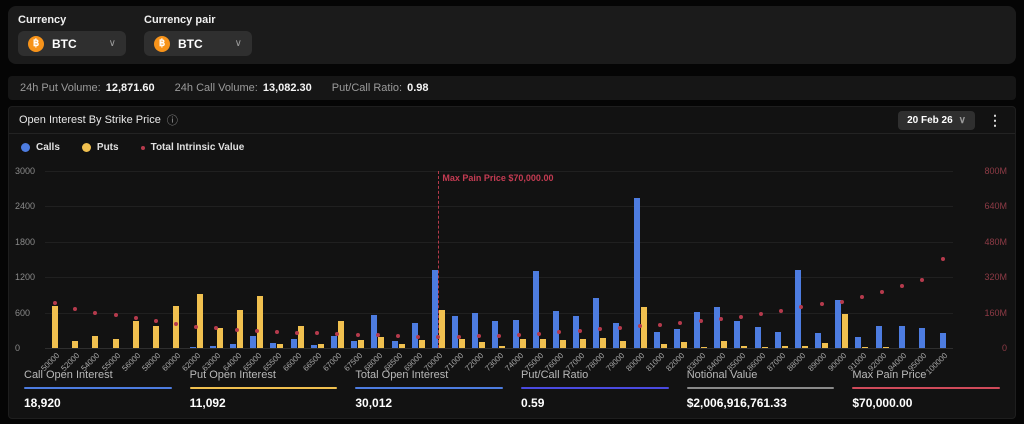  Describe the element at coordinates (758, 272) in the screenshot. I see `bar-group-86000: 86000` at that location.